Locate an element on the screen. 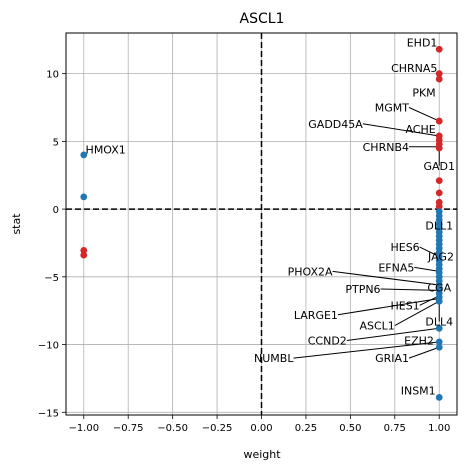 The width and height of the screenshot is (466, 470). gene-label: PTPN6 is located at coordinates (362, 289).